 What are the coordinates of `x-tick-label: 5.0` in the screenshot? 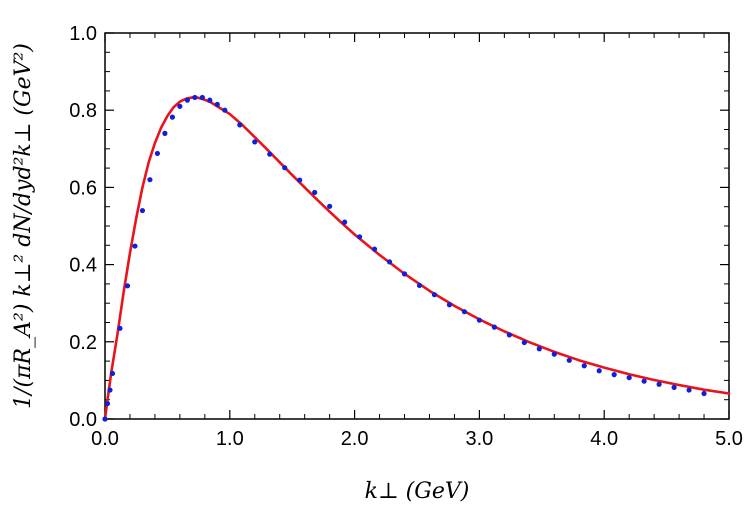 It's located at (729, 439).